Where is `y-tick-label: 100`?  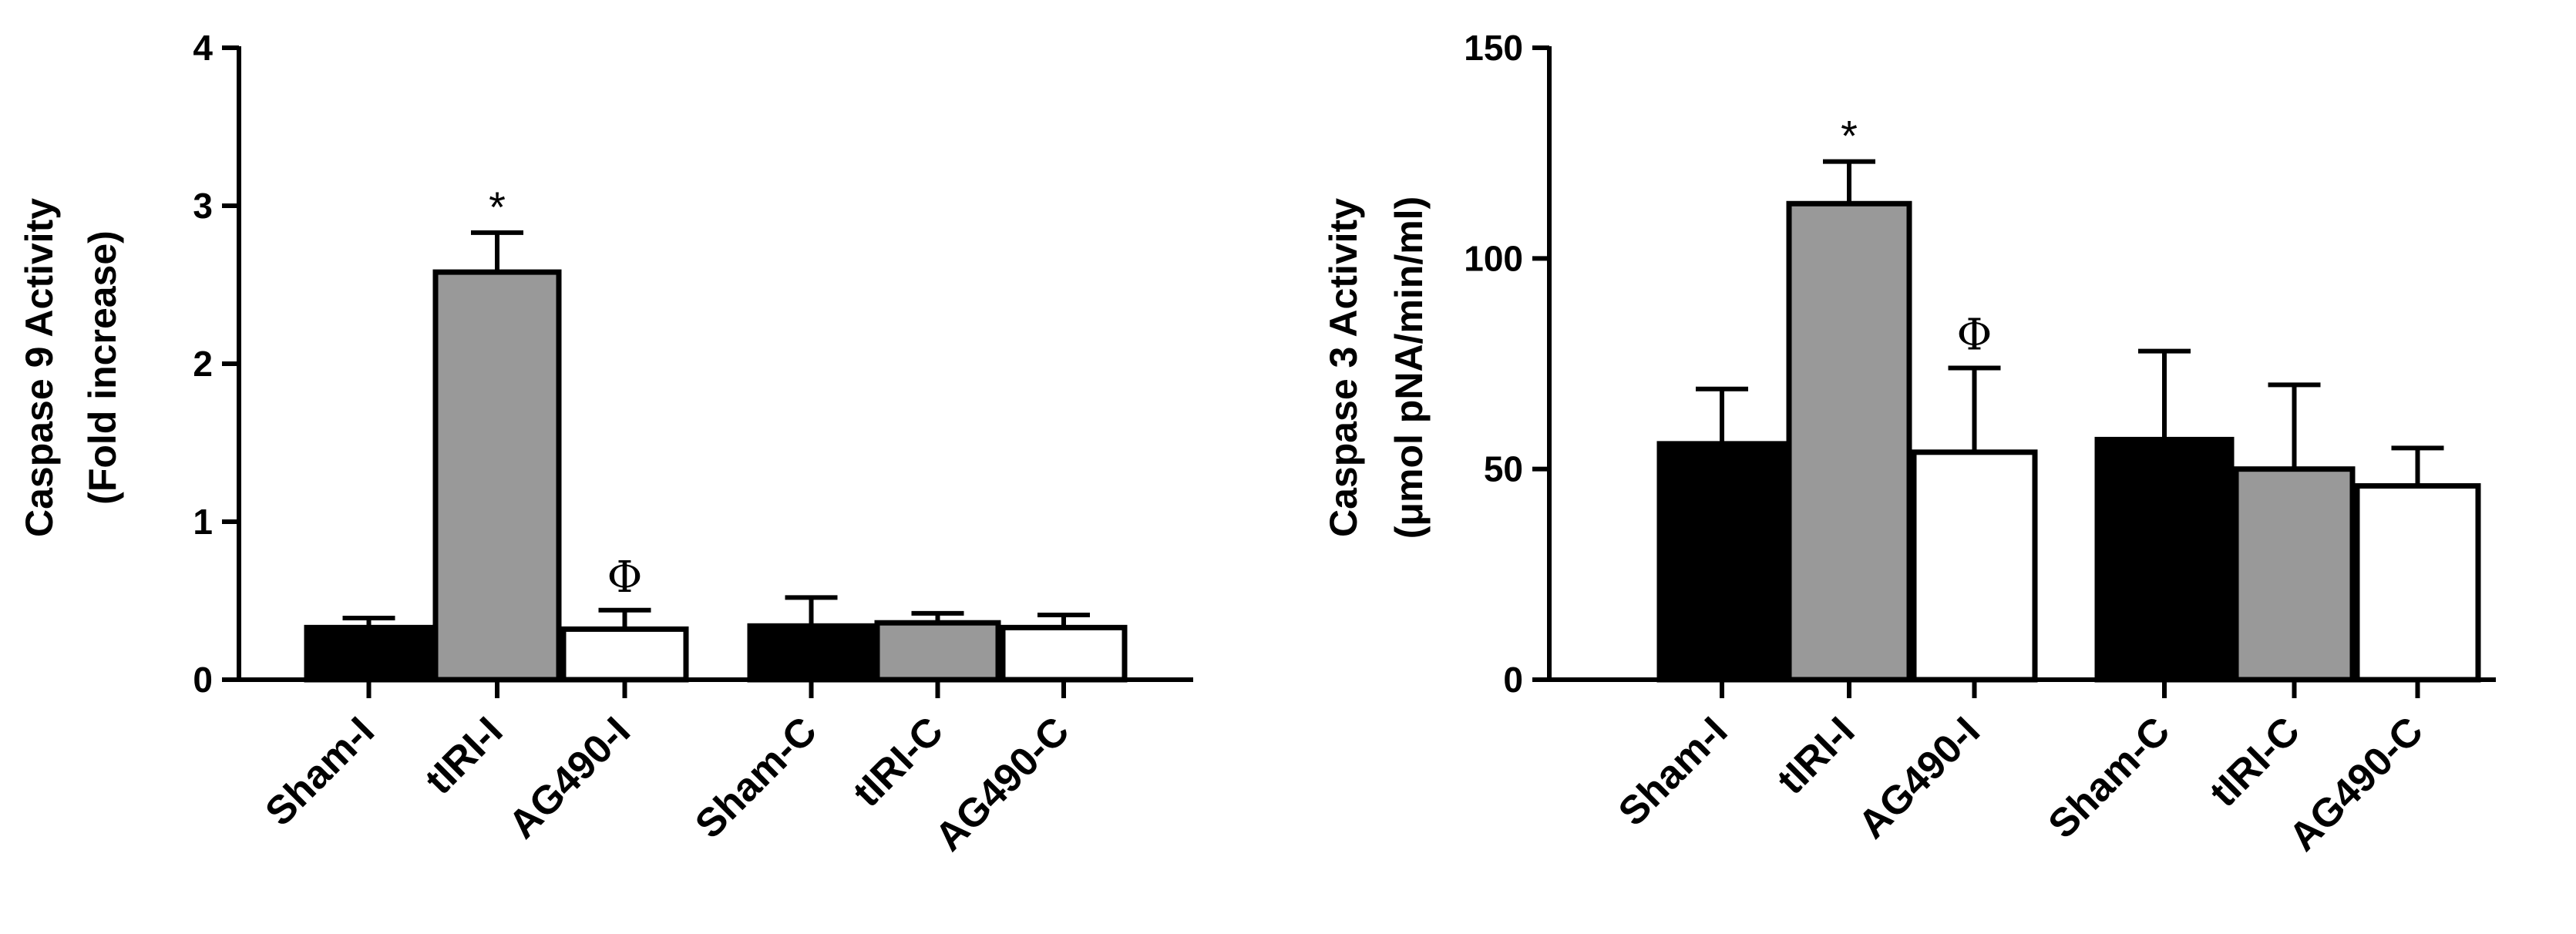 y-tick-label: 100 is located at coordinates (1493, 258).